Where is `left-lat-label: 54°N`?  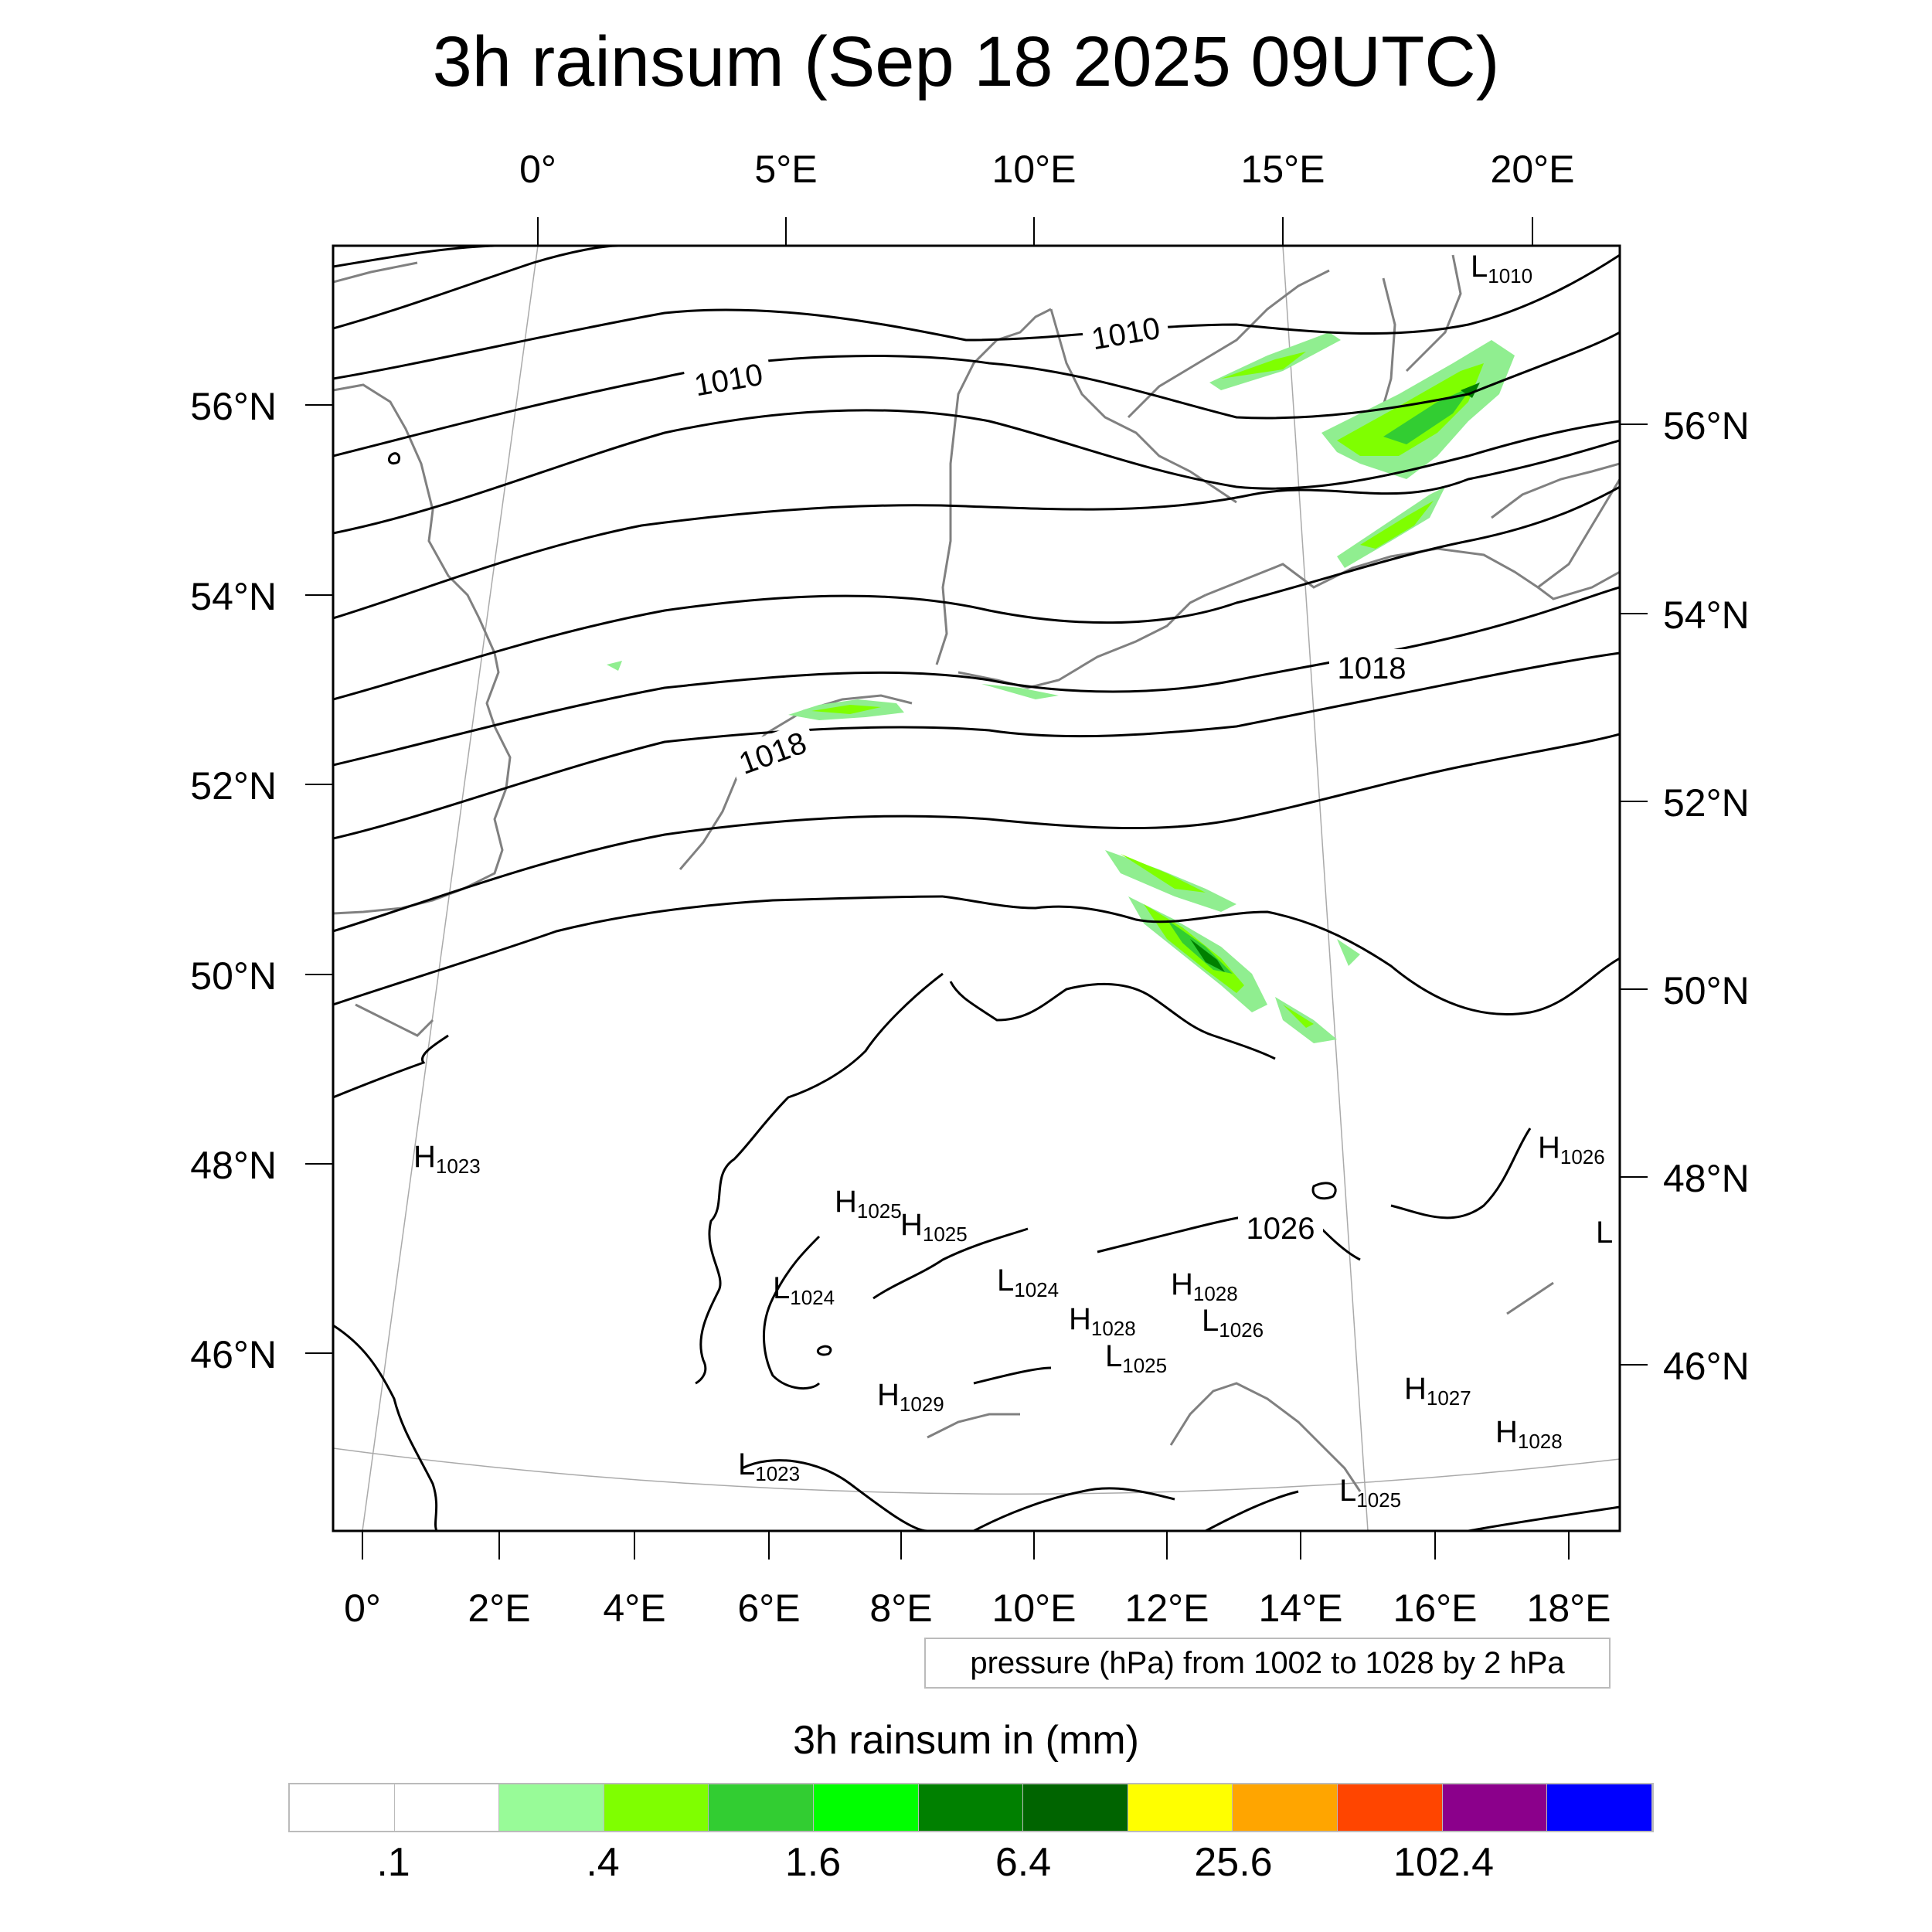
left-lat-label: 54°N is located at coordinates (234, 596).